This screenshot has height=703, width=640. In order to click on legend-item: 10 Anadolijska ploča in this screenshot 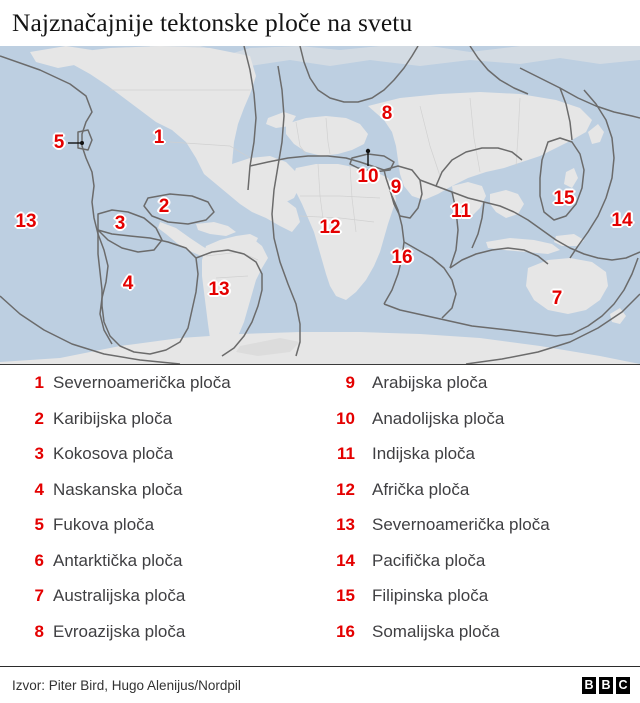, I will do `click(475, 427)`.